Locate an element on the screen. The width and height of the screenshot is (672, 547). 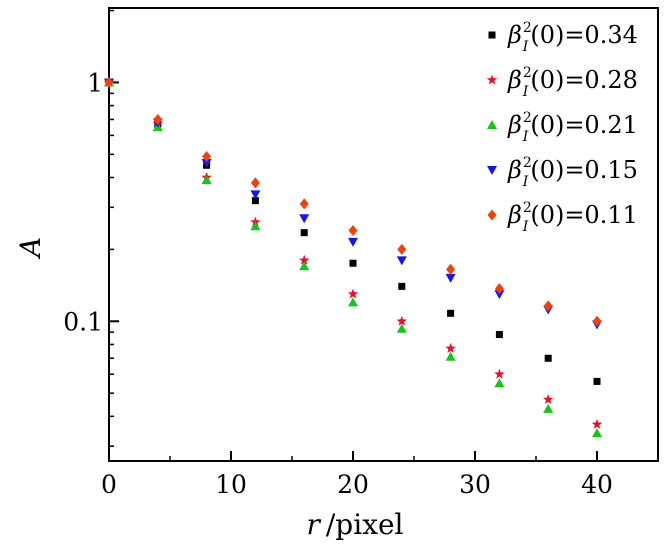
x-axis-label: r/pixel is located at coordinates (354, 524).